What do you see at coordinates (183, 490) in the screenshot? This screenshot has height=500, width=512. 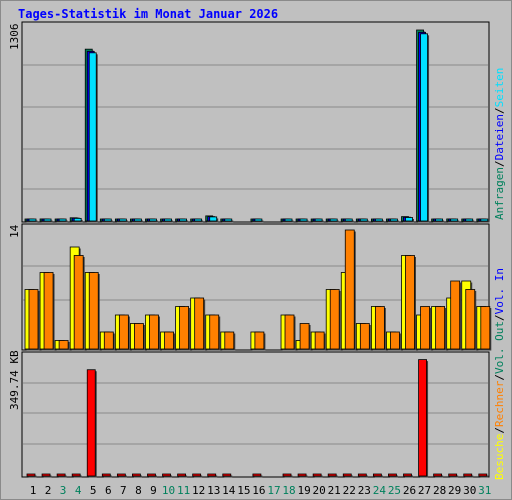 I see `x-tick-label: 11` at bounding box center [183, 490].